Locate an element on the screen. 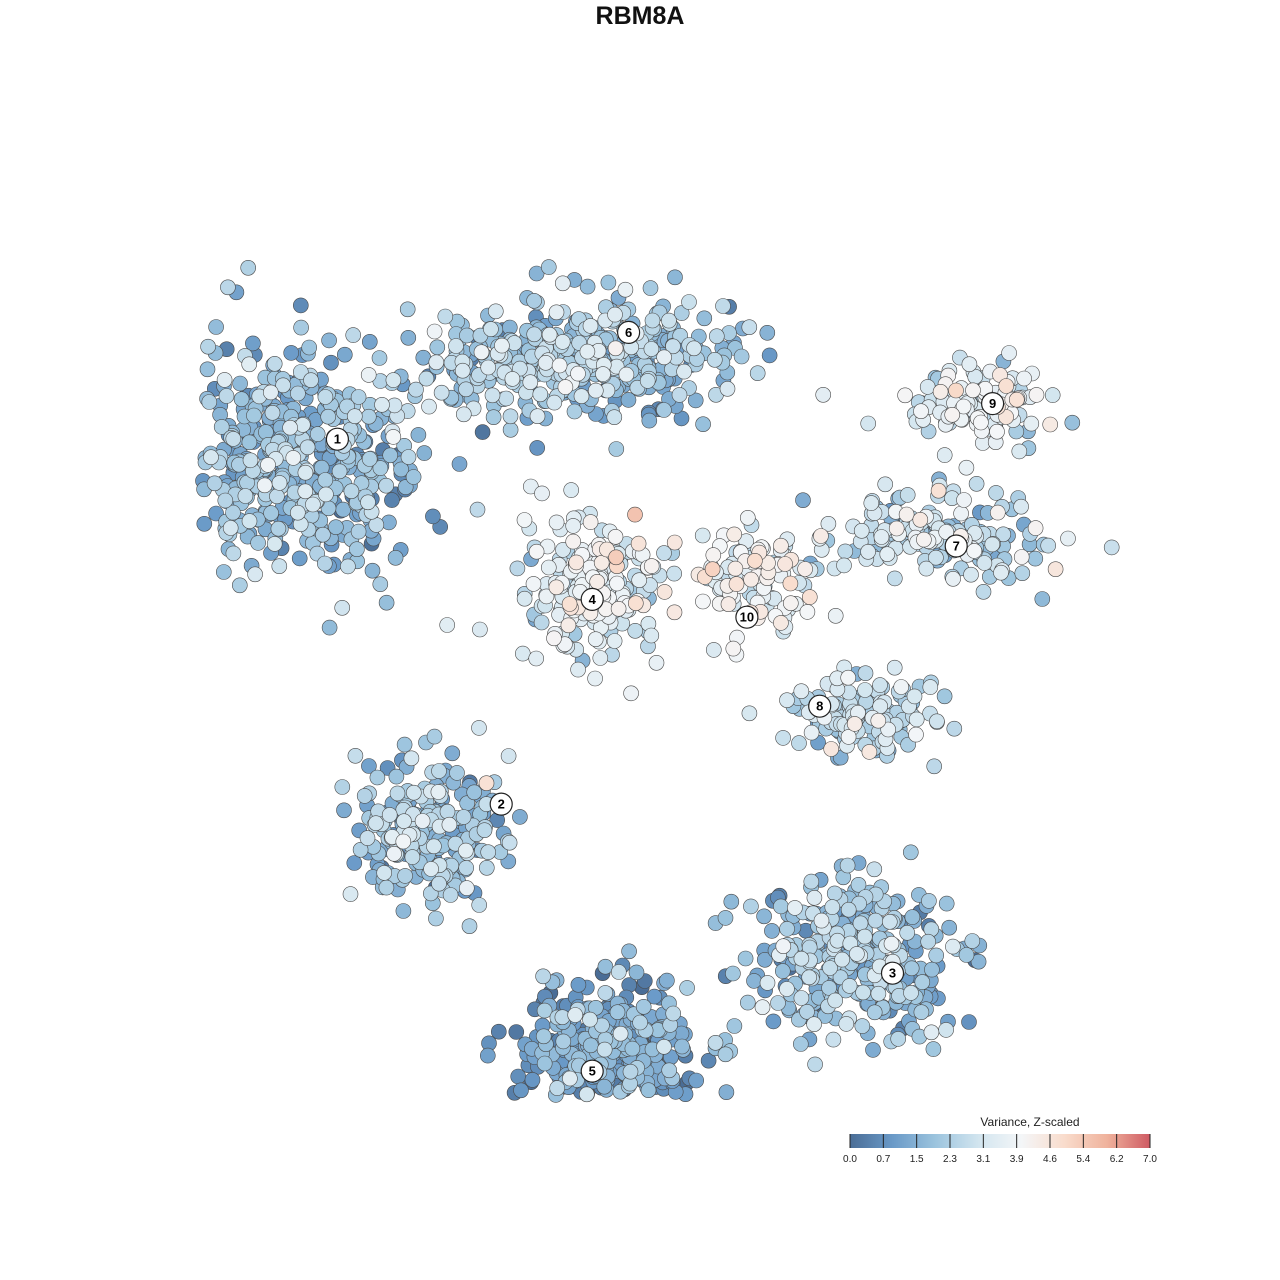  cluster-label-text: 10 is located at coordinates (747, 617).